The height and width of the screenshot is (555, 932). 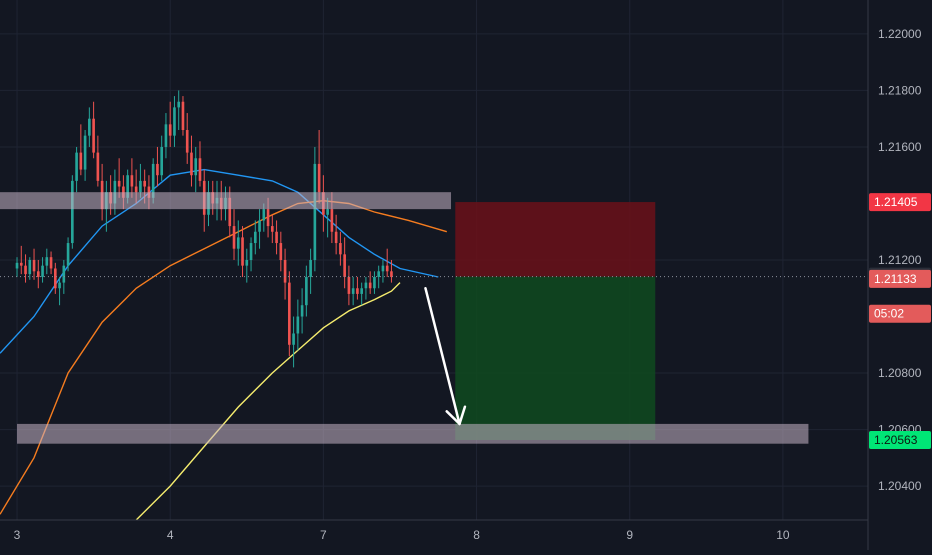 I want to click on time-axis-panel, so click(x=466, y=535).